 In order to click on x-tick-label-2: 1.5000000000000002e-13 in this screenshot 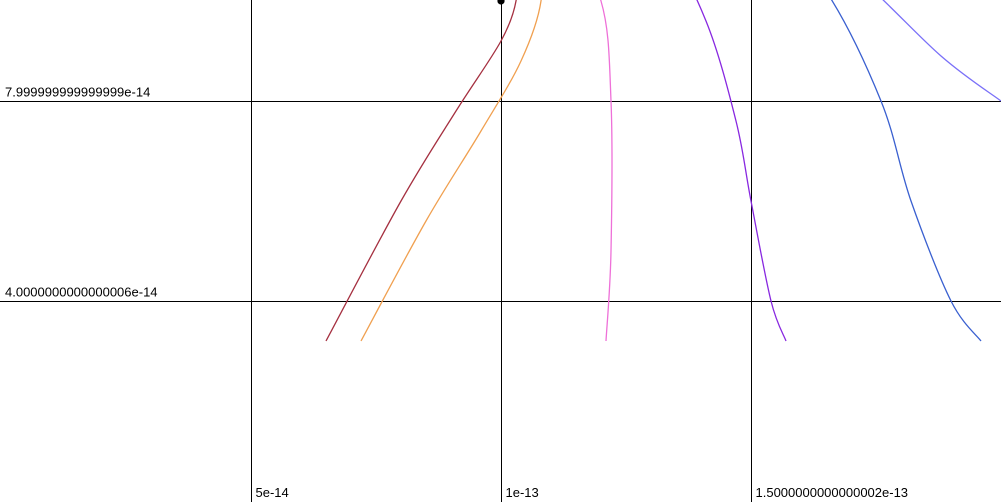, I will do `click(832, 492)`.